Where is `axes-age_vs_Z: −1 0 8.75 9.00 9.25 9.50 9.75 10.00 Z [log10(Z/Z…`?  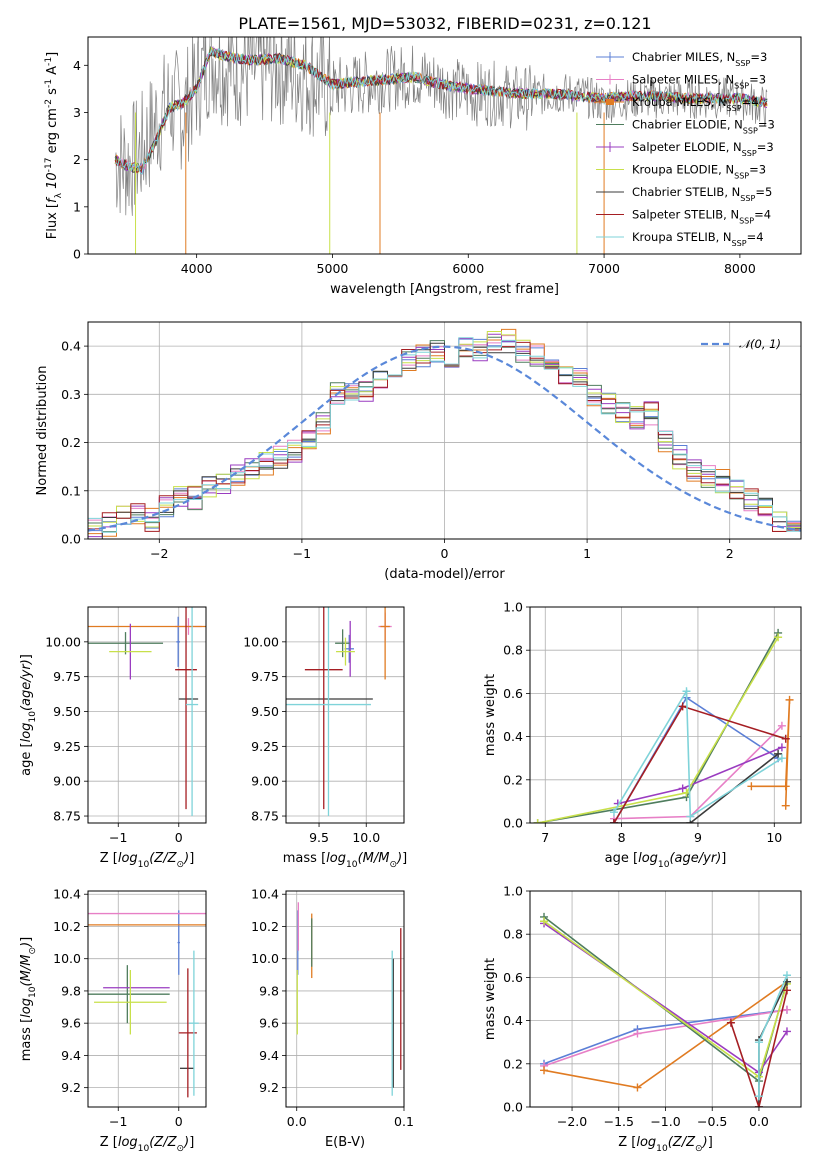
axes-age_vs_Z: −1 0 8.75 9.00 9.25 9.50 9.75 10.00 Z [log10(Z/Z… is located at coordinates (113, 738).